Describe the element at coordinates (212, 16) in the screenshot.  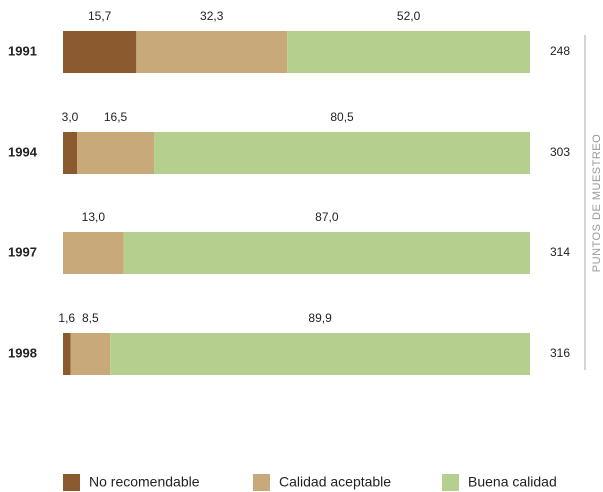
I see `data-label: 32,3` at that location.